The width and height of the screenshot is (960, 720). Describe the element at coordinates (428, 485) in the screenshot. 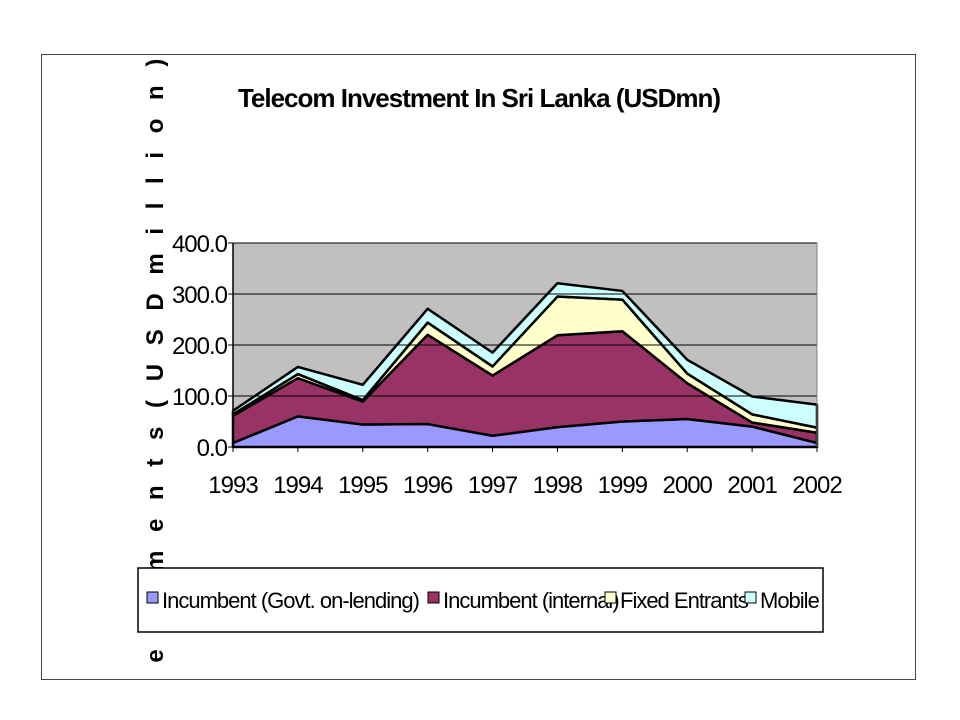

I see `x-tick-label: 1996` at that location.